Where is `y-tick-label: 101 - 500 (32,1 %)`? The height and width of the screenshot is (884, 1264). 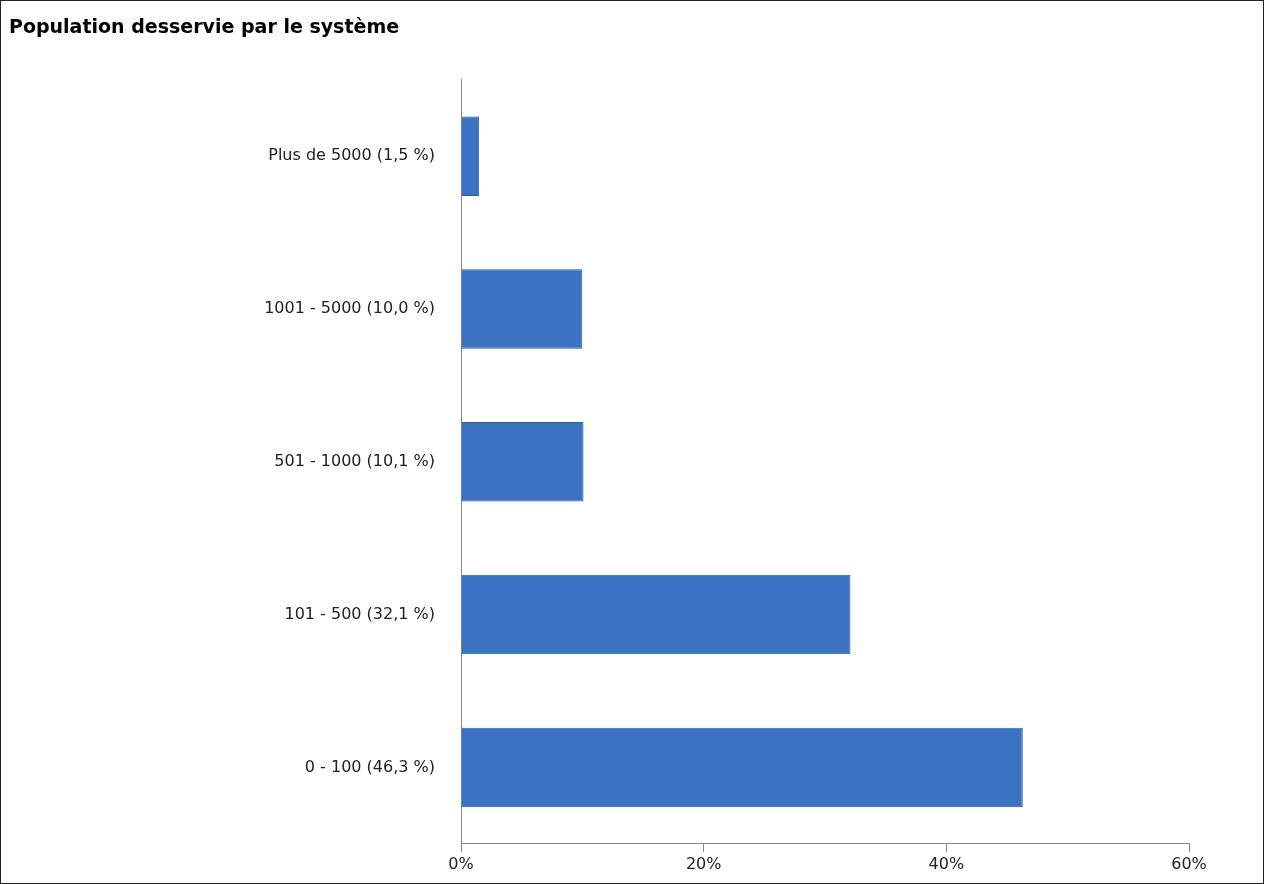
y-tick-label: 101 - 500 (32,1 %) is located at coordinates (359, 613).